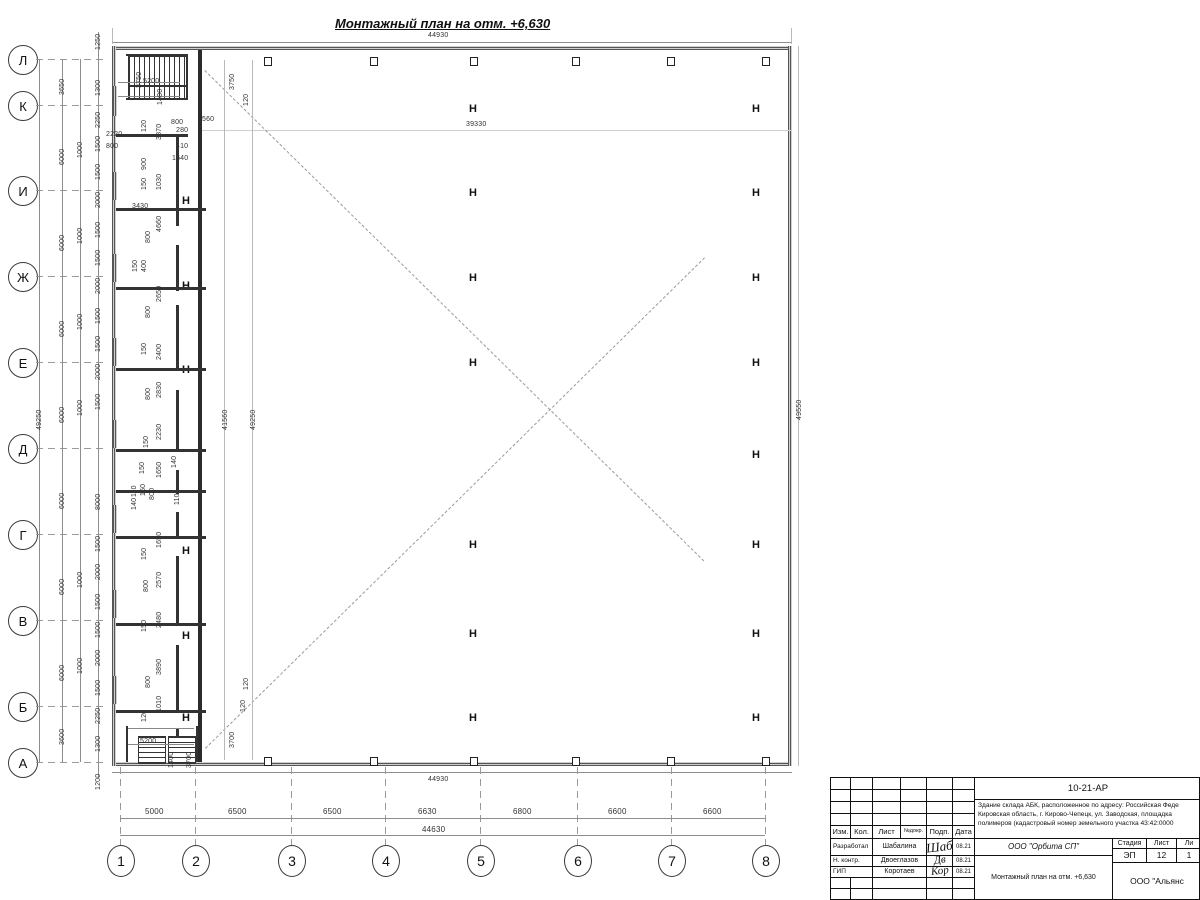 This screenshot has height=900, width=1200. What do you see at coordinates (161, 288) in the screenshot?
I see `partition-wall` at bounding box center [161, 288].